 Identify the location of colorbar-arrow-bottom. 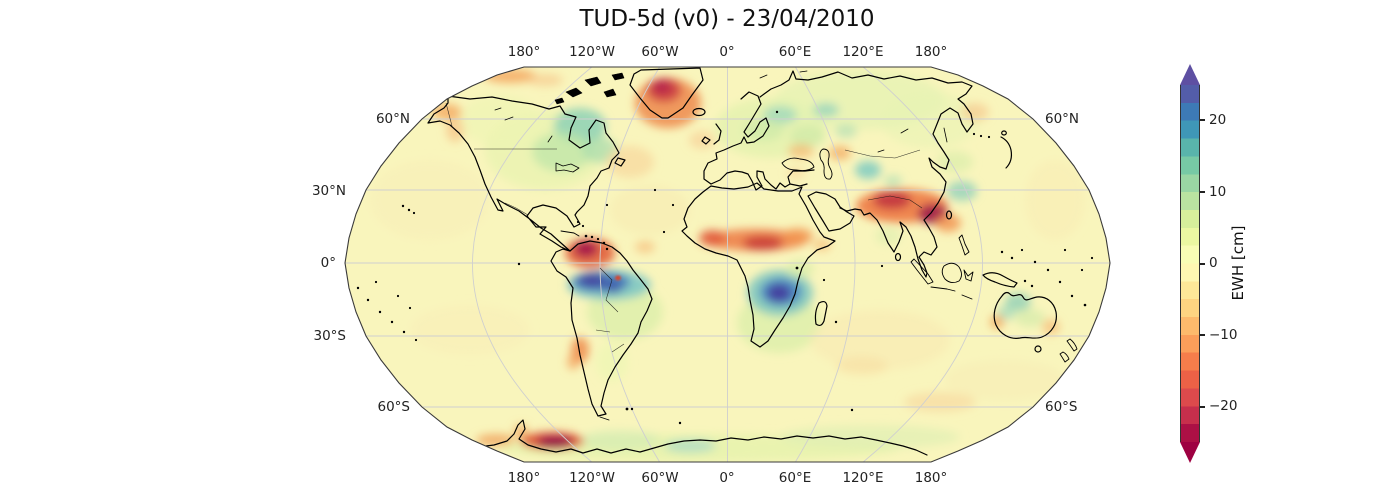
(1190, 452).